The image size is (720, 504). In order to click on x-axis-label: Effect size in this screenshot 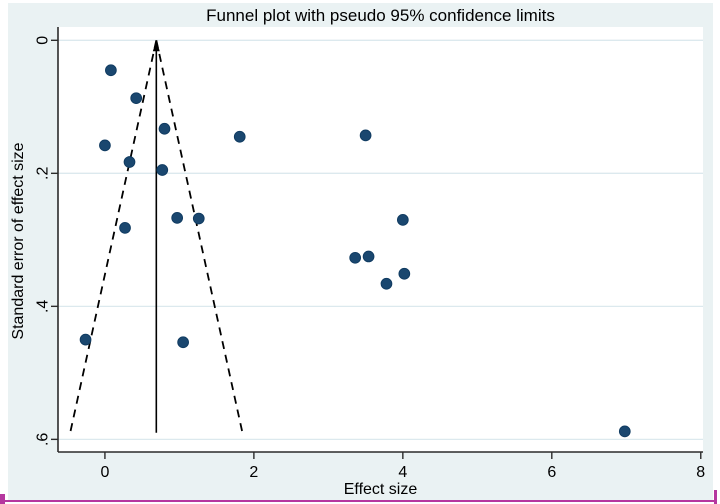, I will do `click(380, 489)`.